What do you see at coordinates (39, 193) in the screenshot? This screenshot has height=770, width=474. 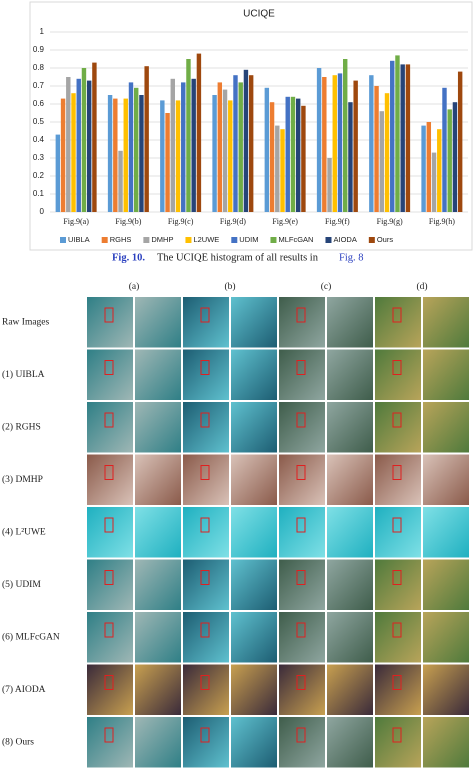 I see `y-tick-label: 0.1` at bounding box center [39, 193].